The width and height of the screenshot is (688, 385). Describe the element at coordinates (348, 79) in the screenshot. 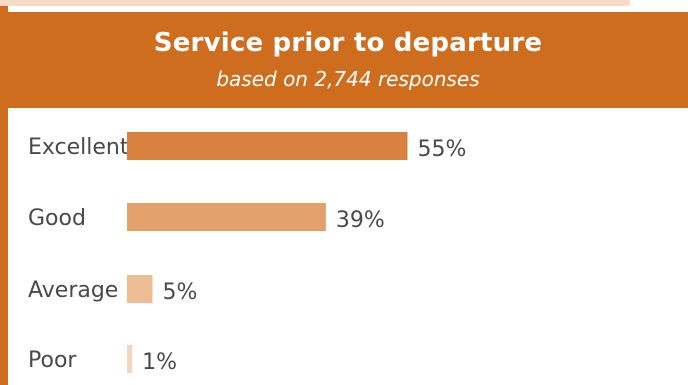

I see `chart-subtitle: based on 2,744 responses` at that location.